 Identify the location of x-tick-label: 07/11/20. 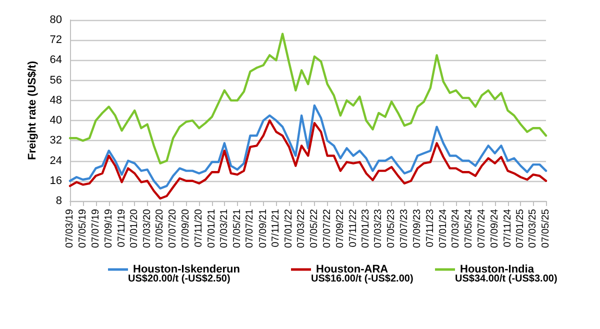
(199, 228).